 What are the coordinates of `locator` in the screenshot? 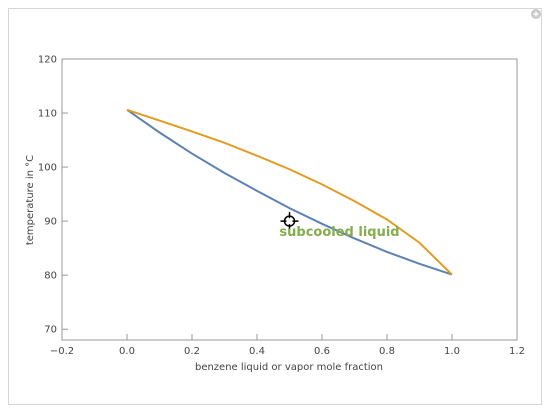 It's located at (289, 221).